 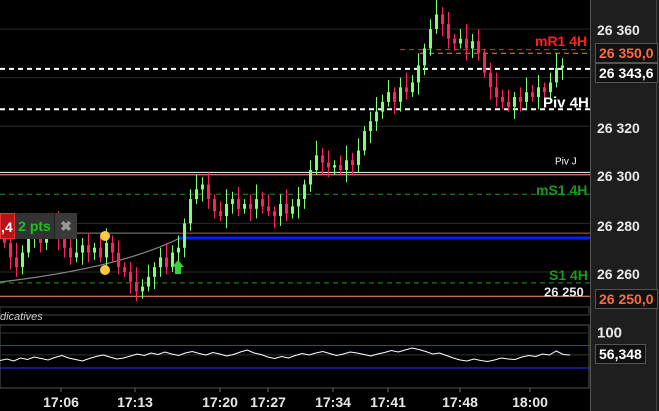 I want to click on time-tick: 17:48, so click(x=460, y=402).